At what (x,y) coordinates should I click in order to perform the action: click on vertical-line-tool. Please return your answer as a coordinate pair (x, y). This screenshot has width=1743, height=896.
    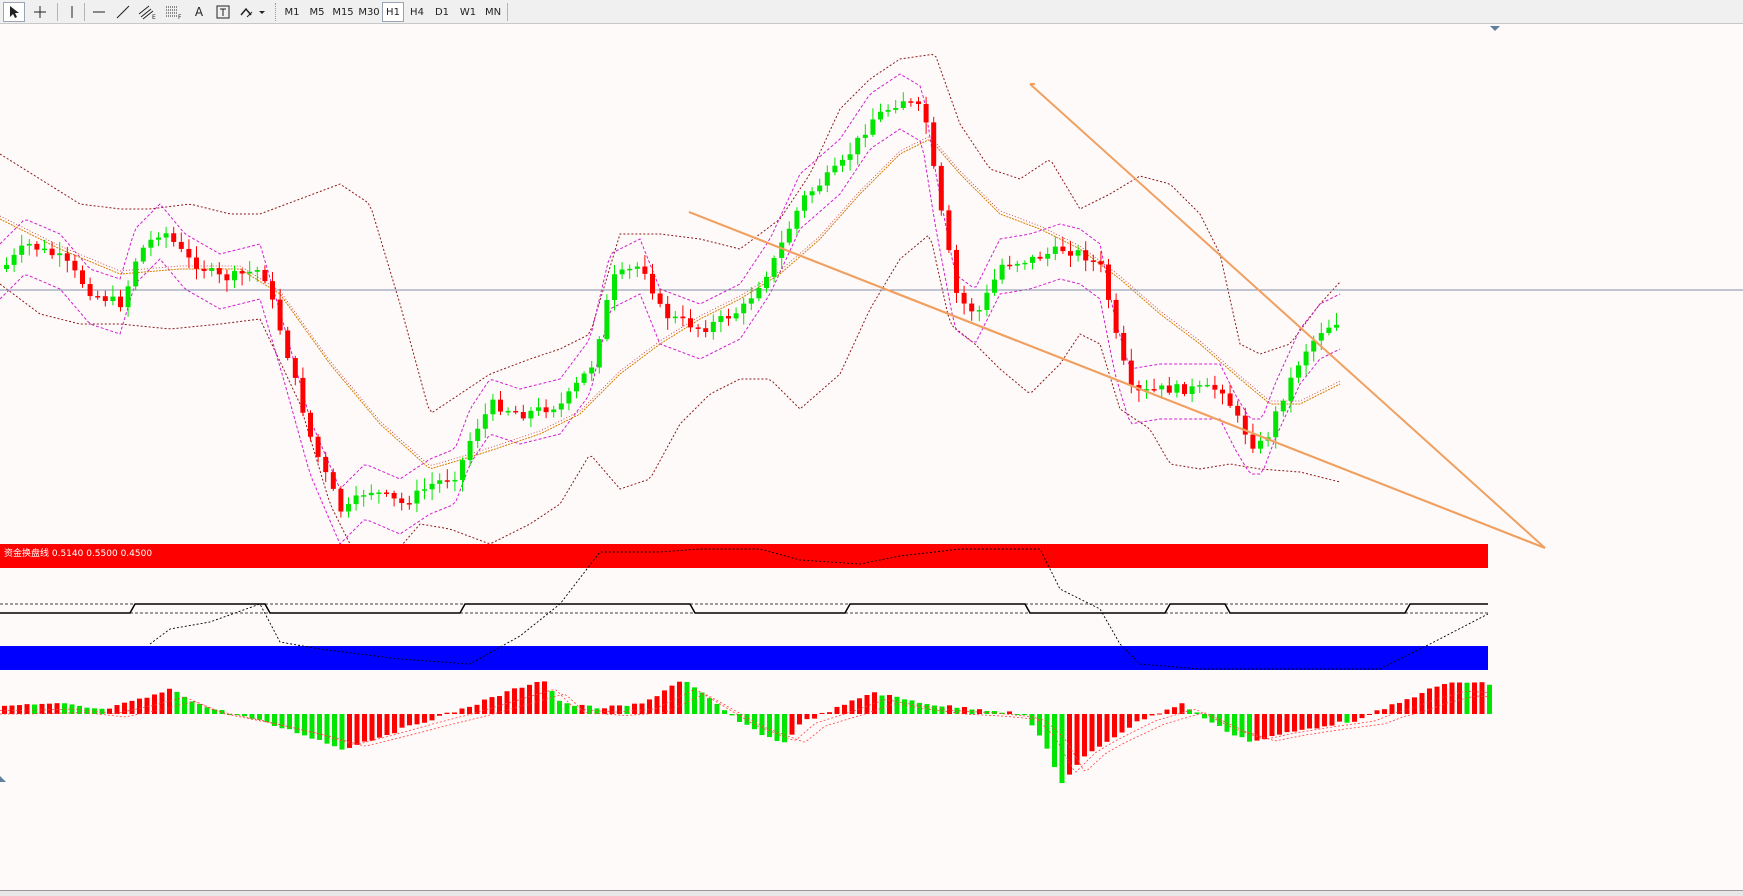
    Looking at the image, I should click on (72, 12).